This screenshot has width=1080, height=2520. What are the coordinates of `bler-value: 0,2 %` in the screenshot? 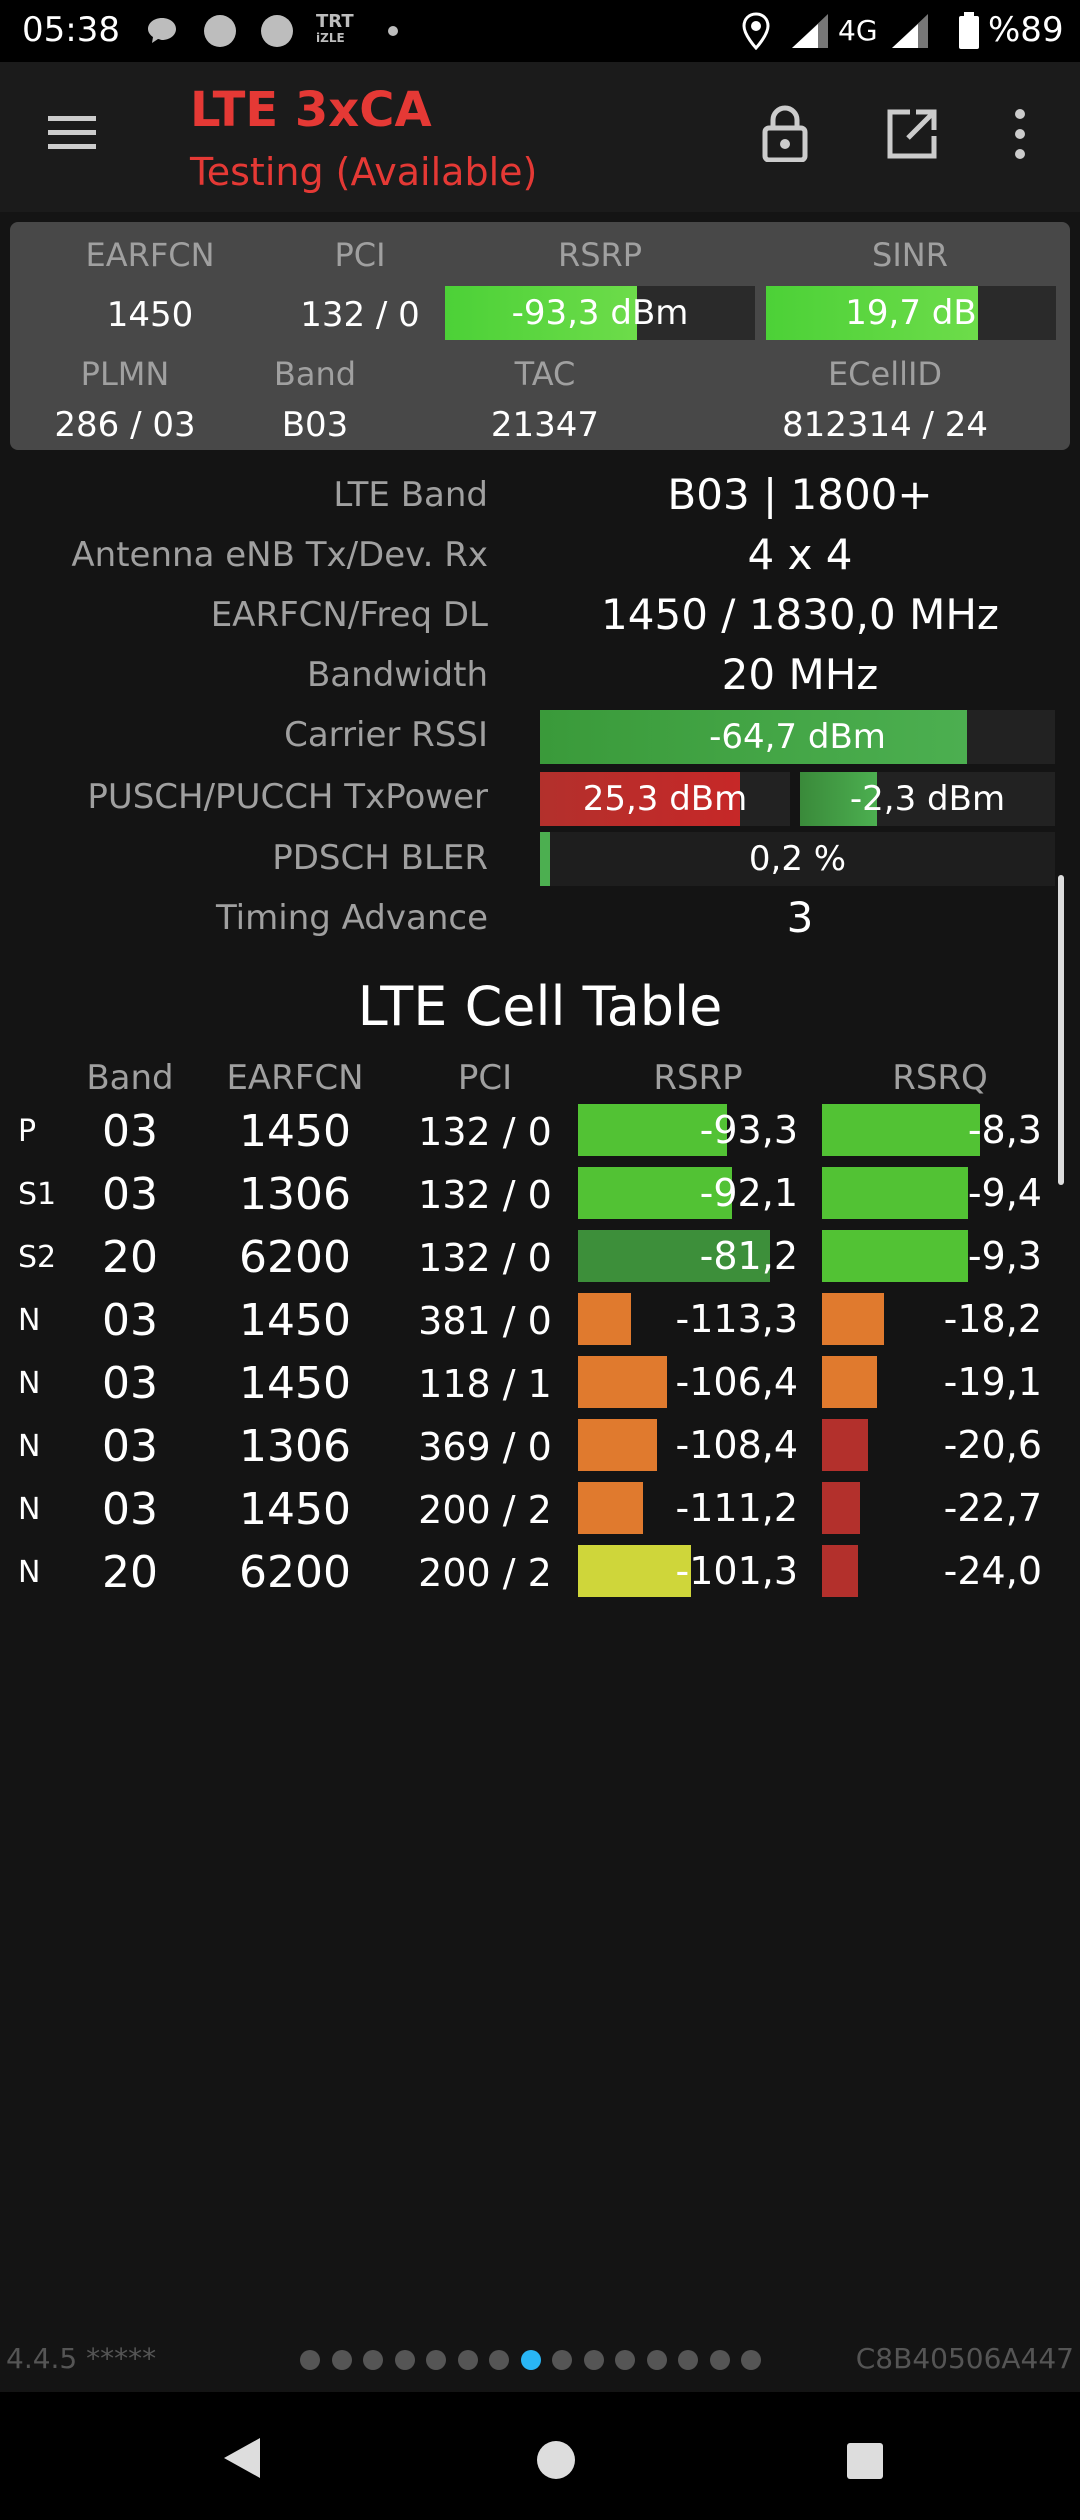 It's located at (797, 859).